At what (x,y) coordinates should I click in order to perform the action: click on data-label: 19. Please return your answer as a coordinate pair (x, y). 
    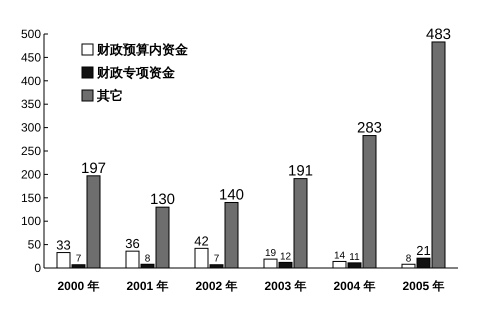
    Looking at the image, I should click on (270, 254).